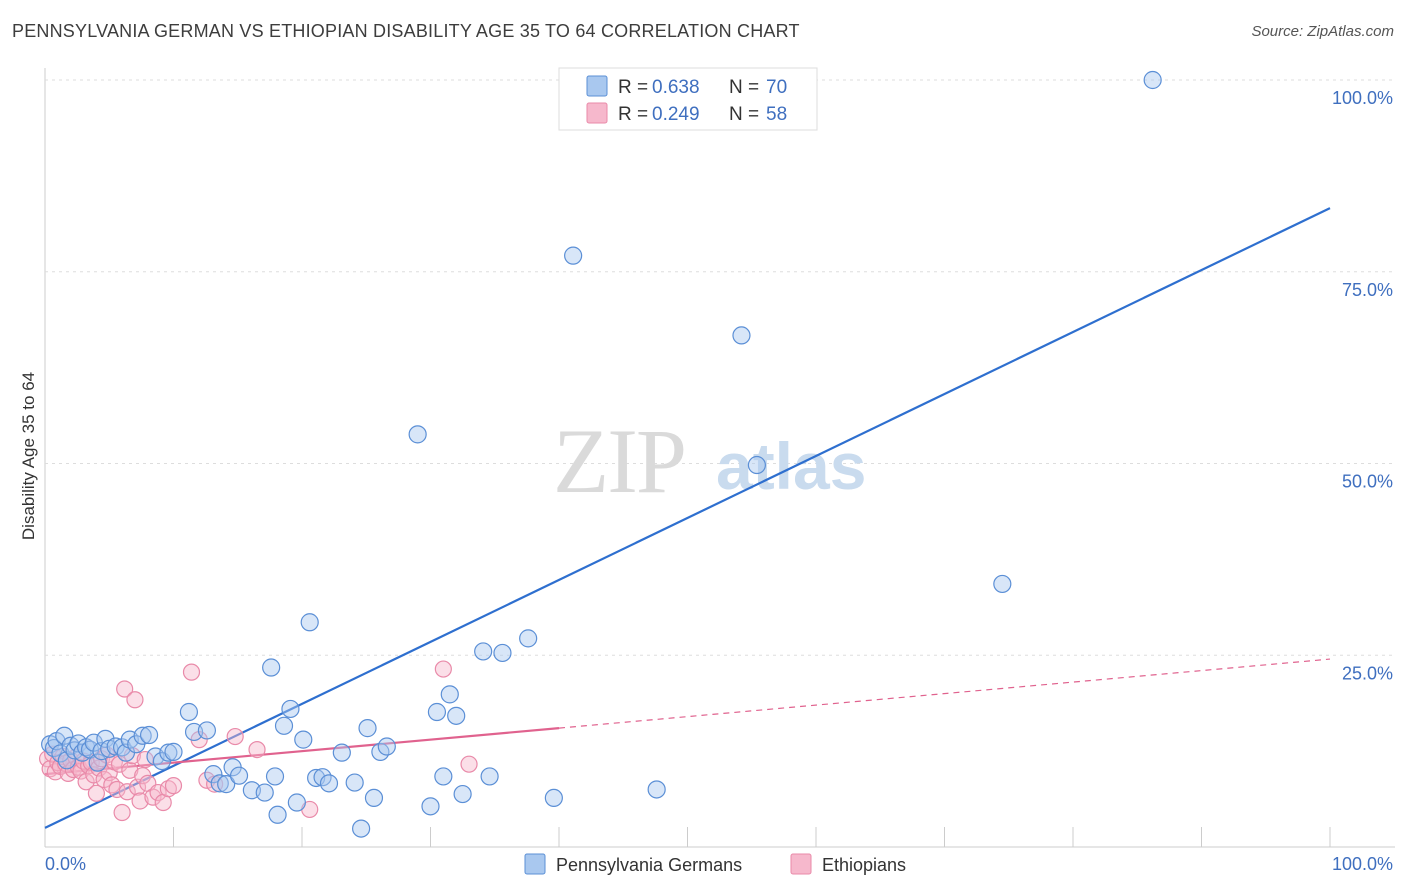  What do you see at coordinates (709, 461) in the screenshot?
I see `watermark: ZIP atlas` at bounding box center [709, 461].